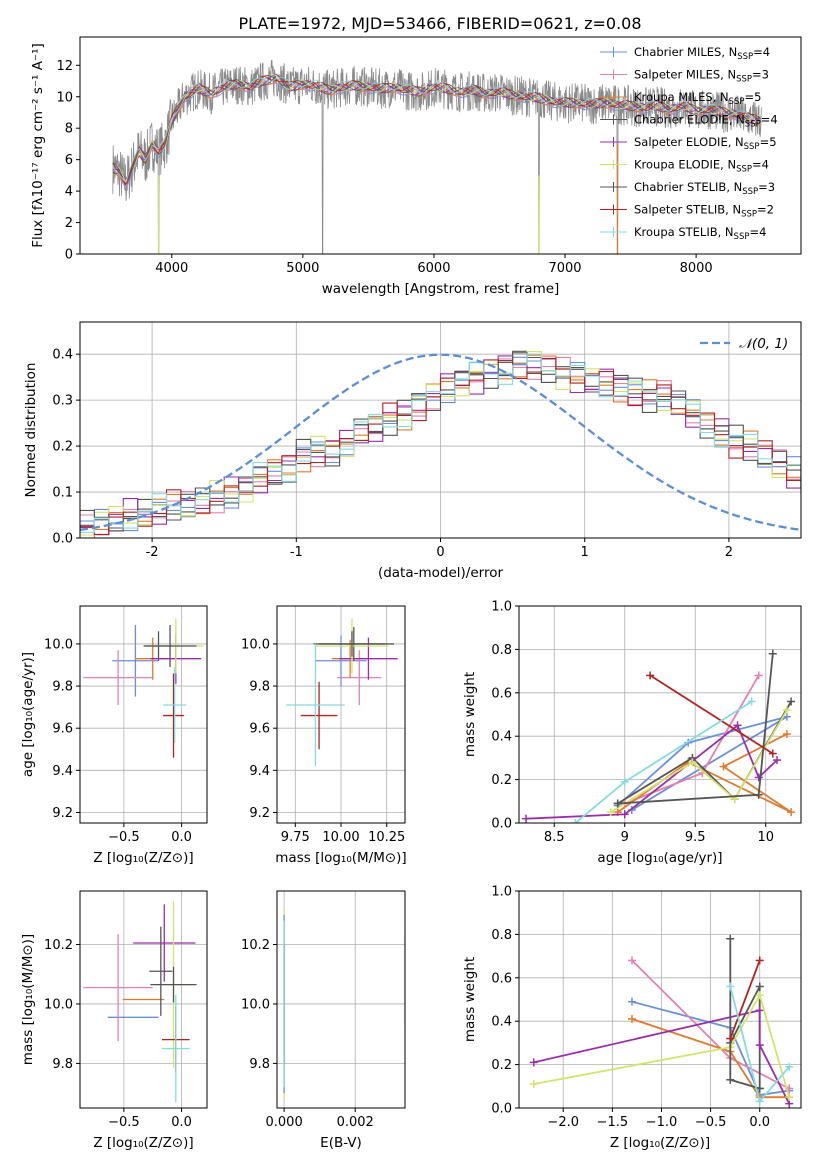  Describe the element at coordinates (501, 824) in the screenshot. I see `y-tick-label: 0.0` at that location.